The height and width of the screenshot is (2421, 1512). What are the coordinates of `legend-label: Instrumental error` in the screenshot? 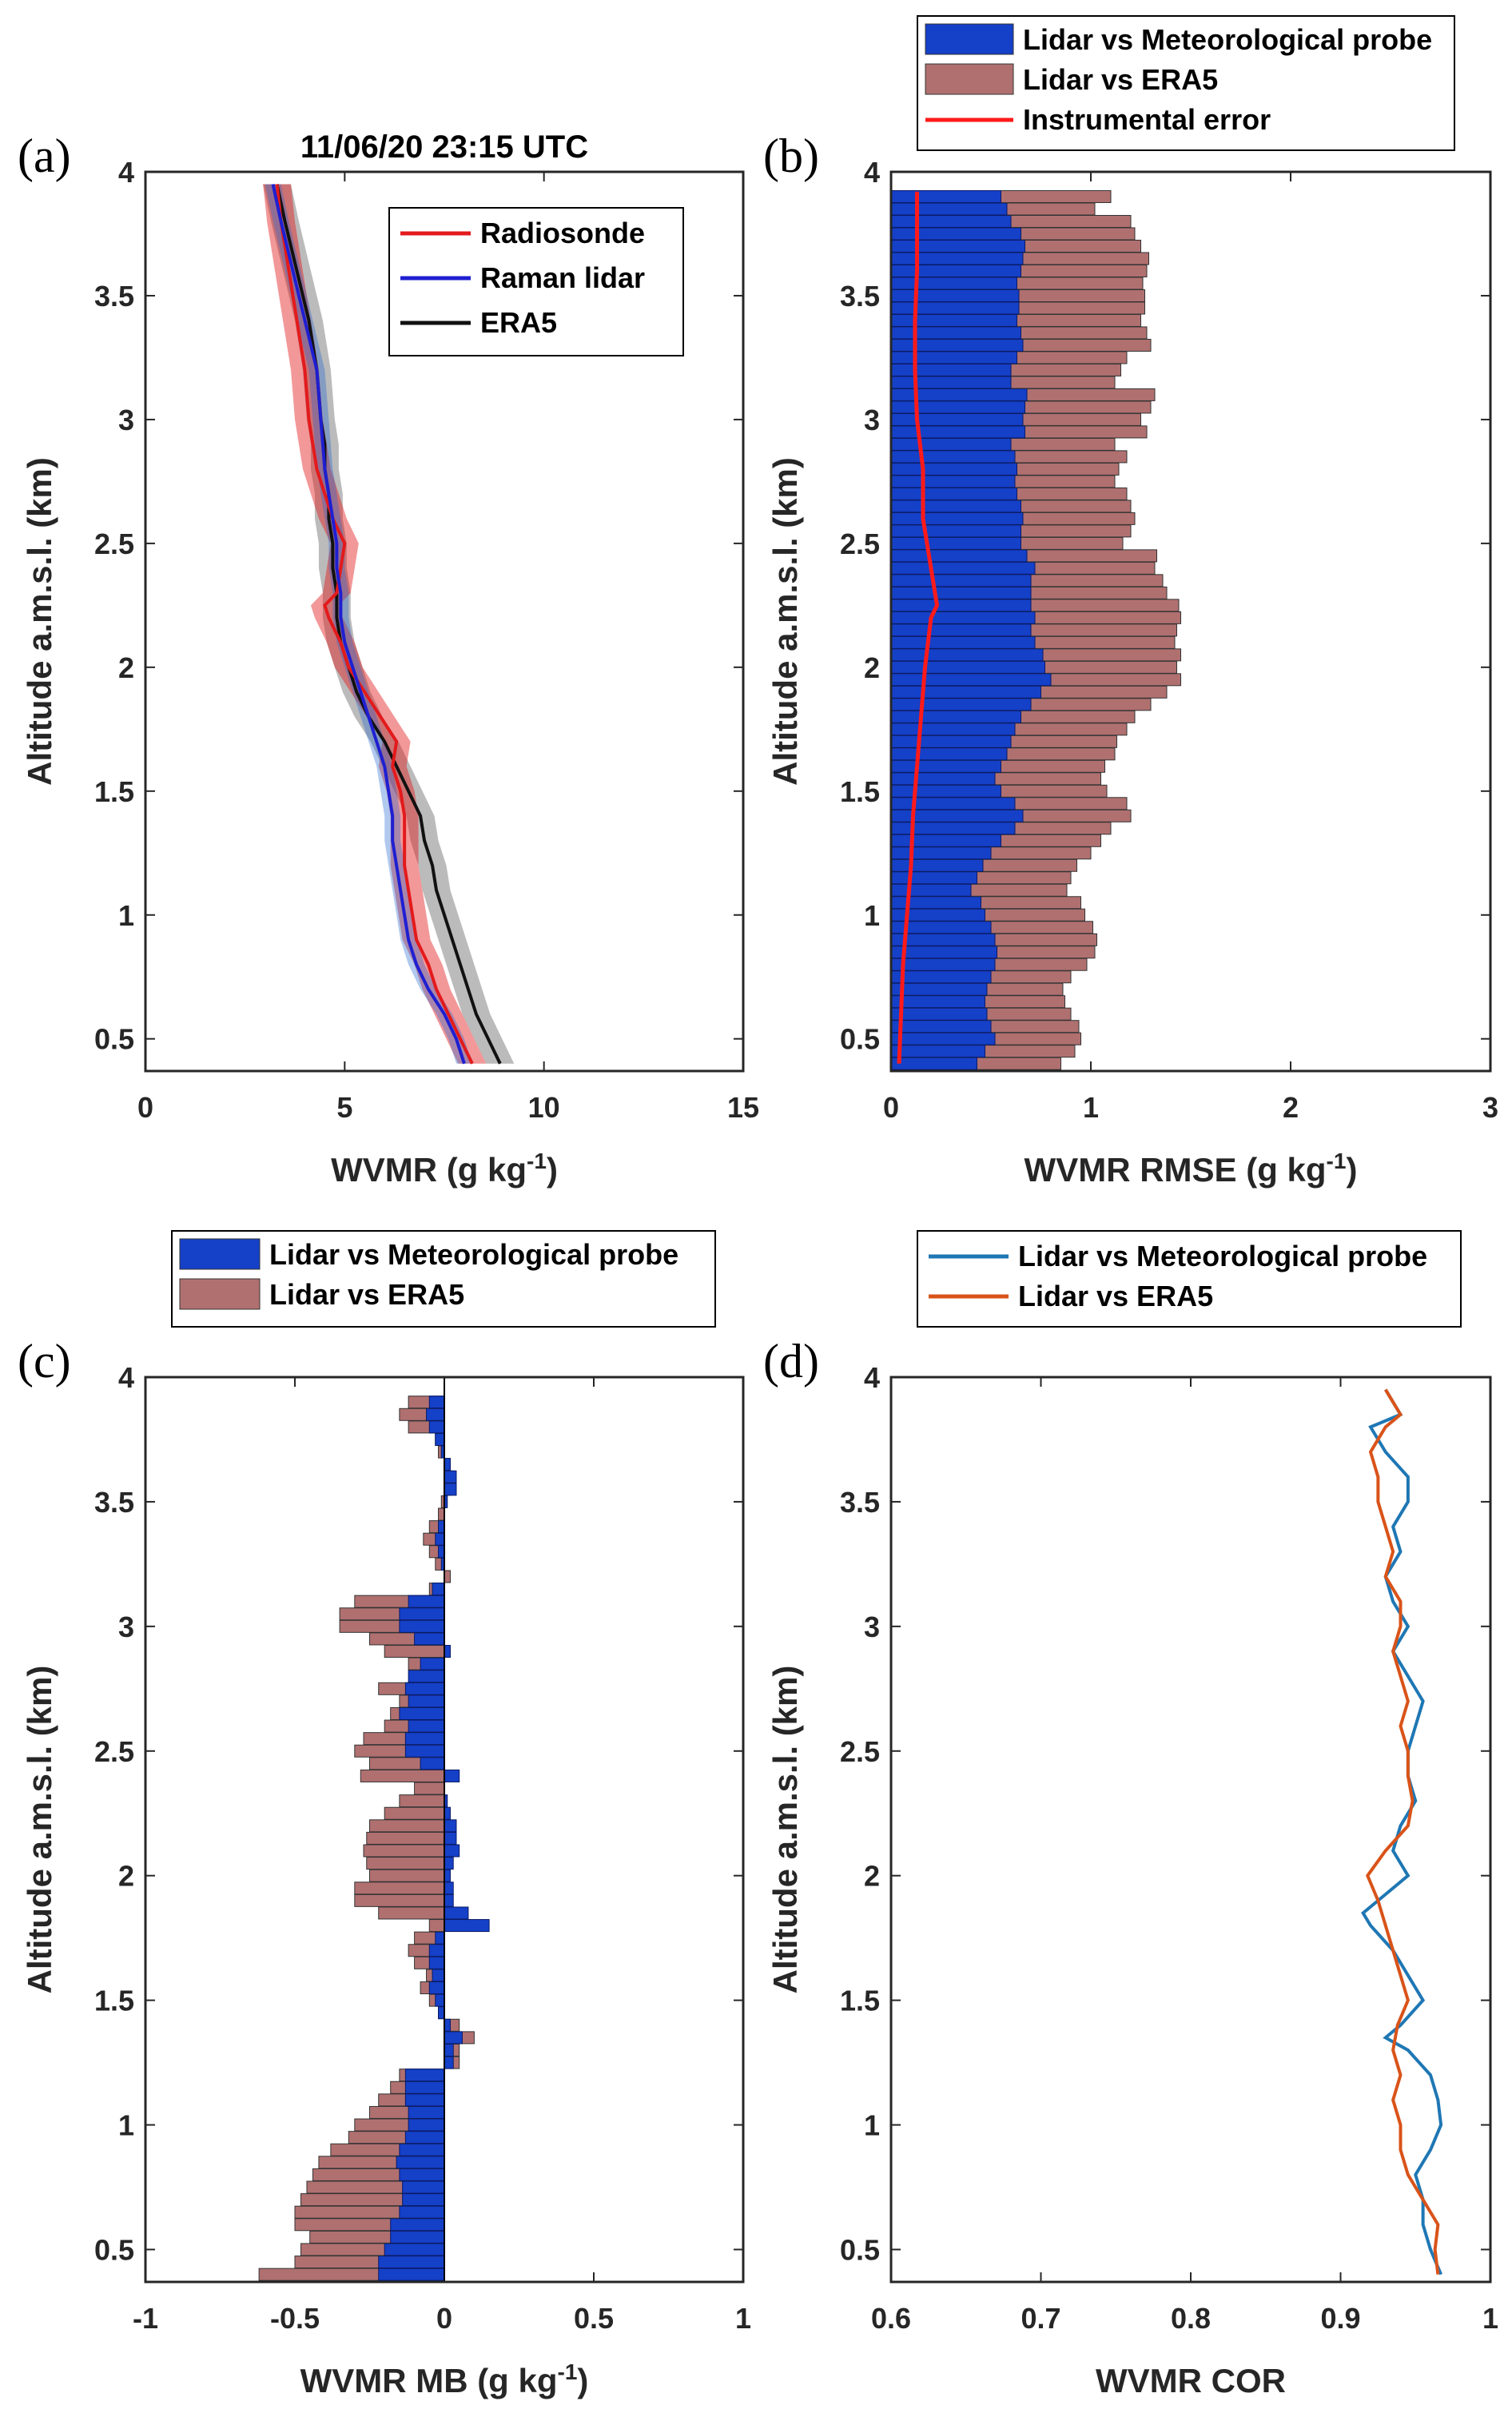 It's located at (1147, 119).